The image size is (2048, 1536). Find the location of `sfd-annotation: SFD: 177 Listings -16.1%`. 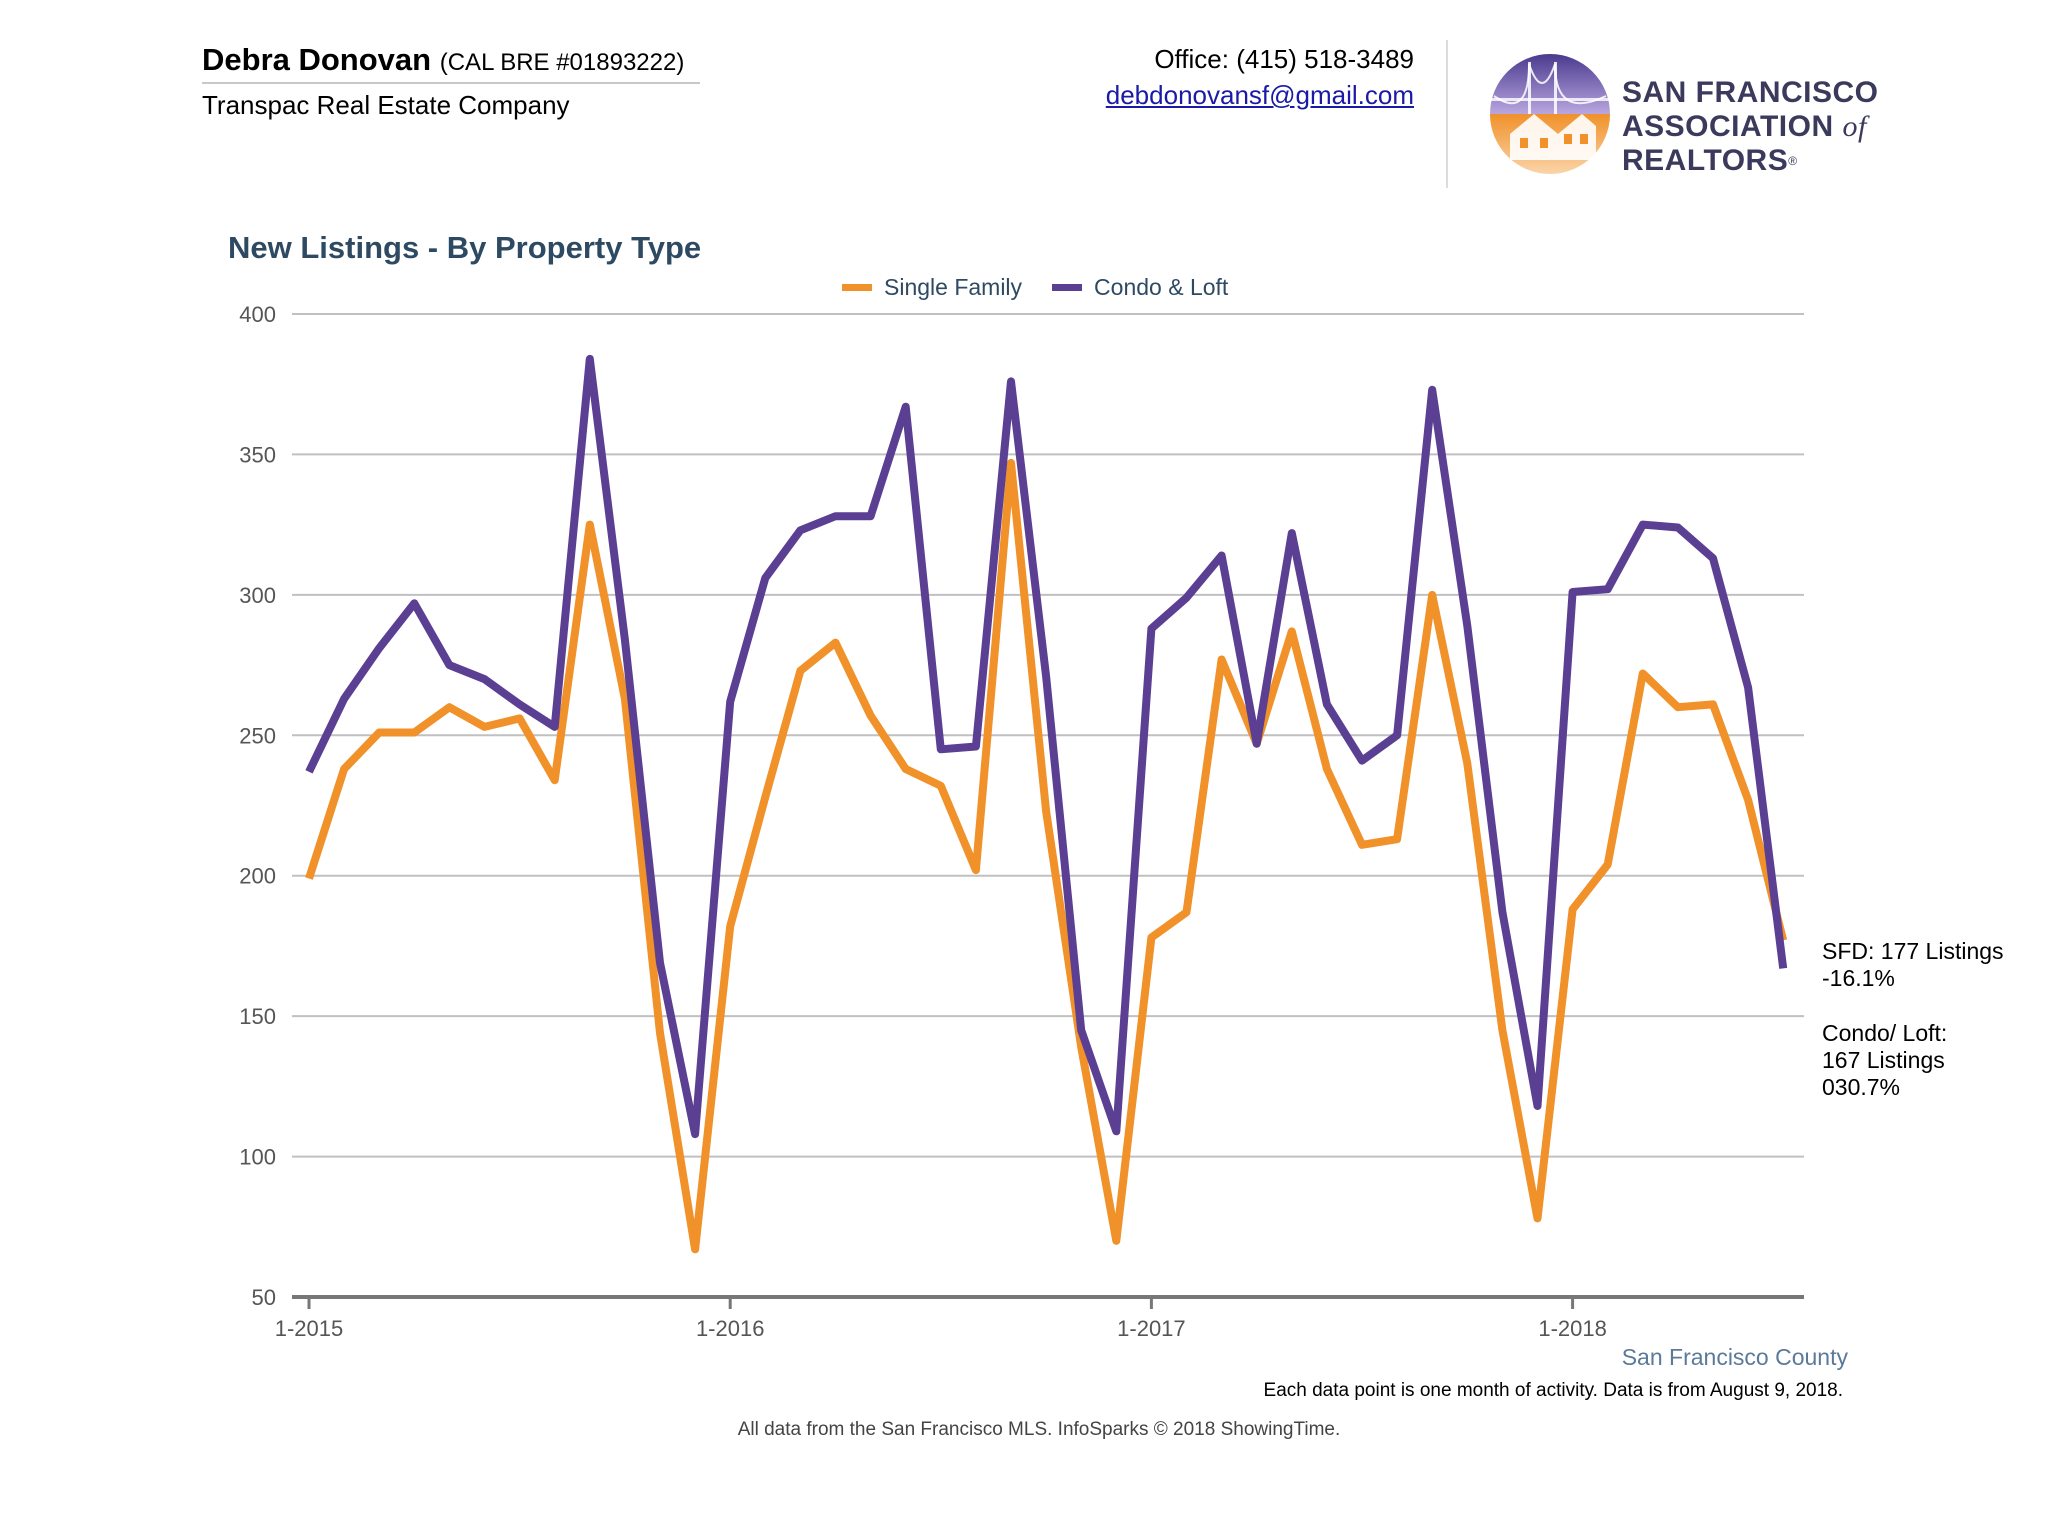

sfd-annotation: SFD: 177 Listings -16.1% is located at coordinates (1913, 965).